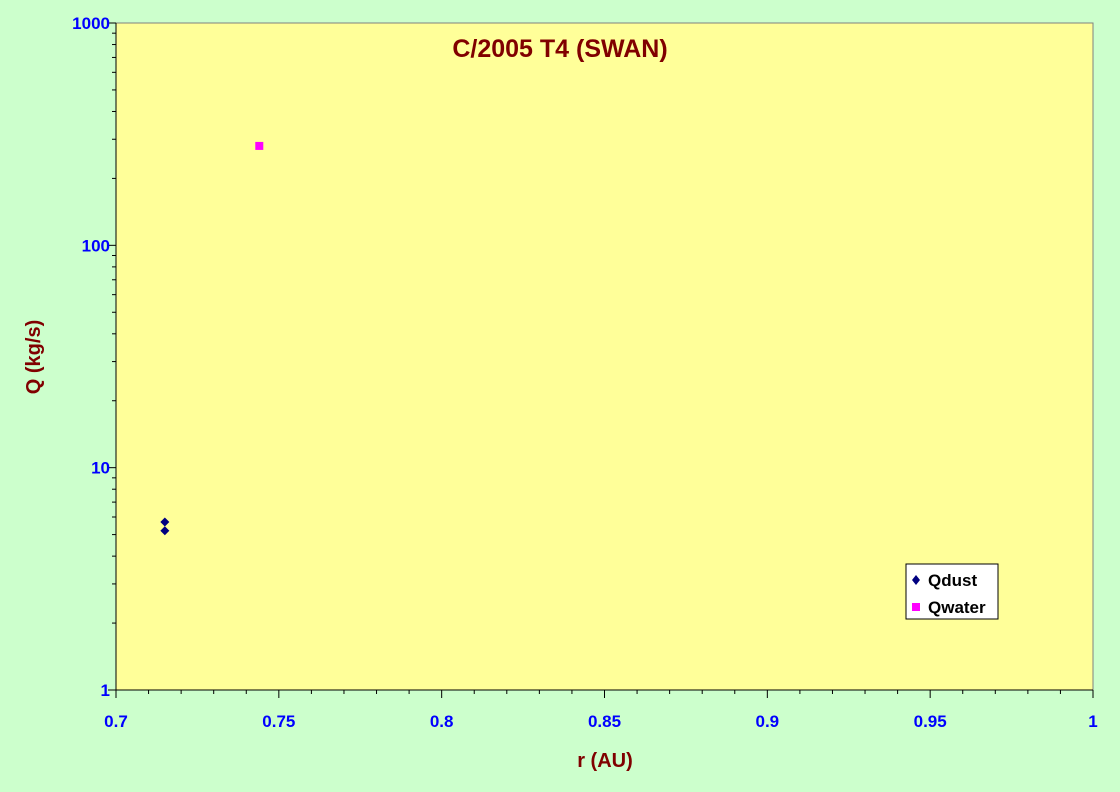  I want to click on chart-title: C/2005 T4 (SWAN), so click(559, 49).